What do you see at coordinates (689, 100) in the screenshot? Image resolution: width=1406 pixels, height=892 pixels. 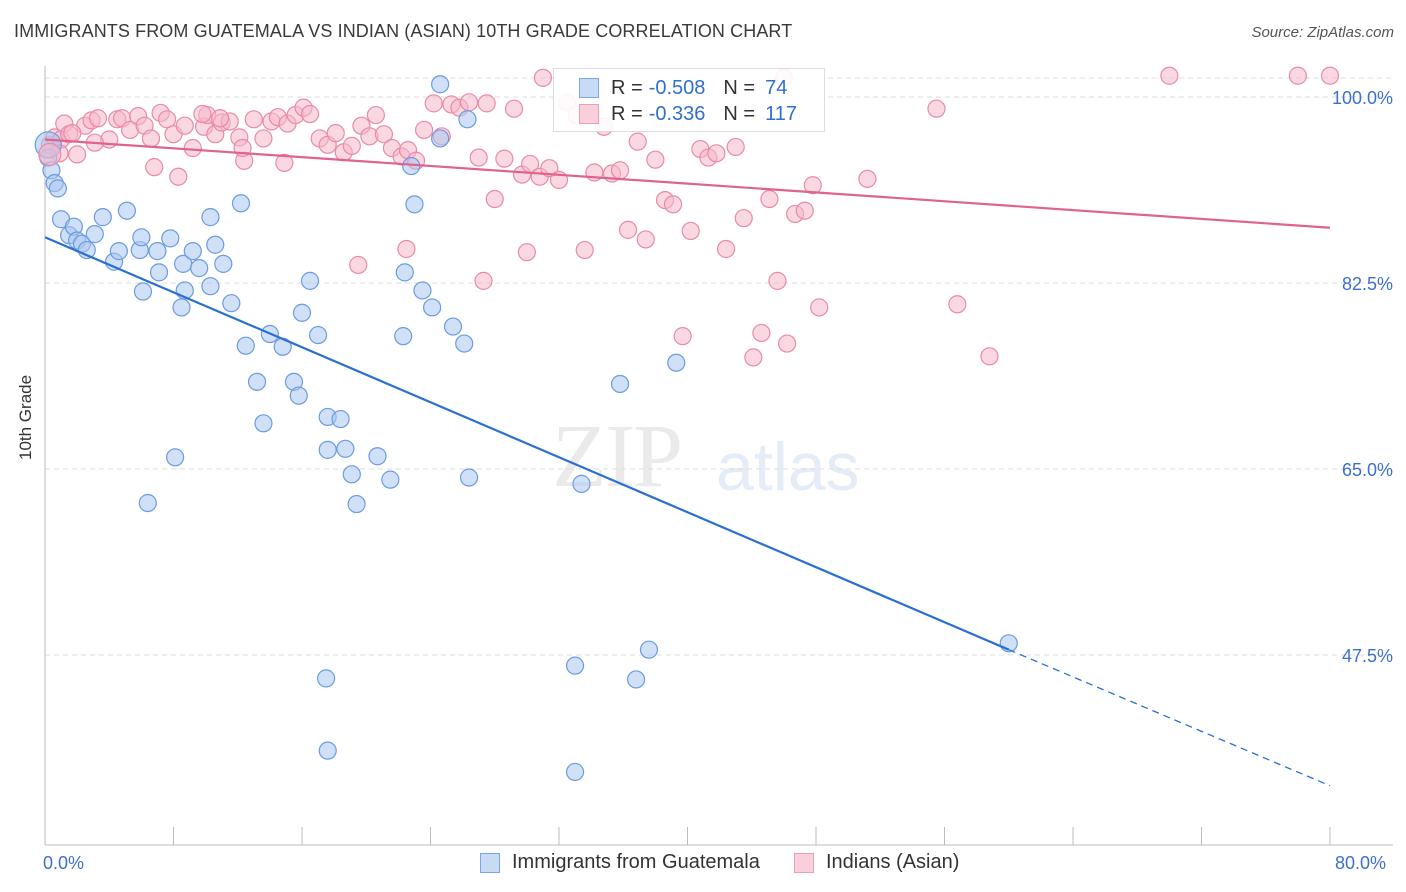 I see `stats-legend: R = -0.508 N = 74 R = -0.336 N = 117` at bounding box center [689, 100].